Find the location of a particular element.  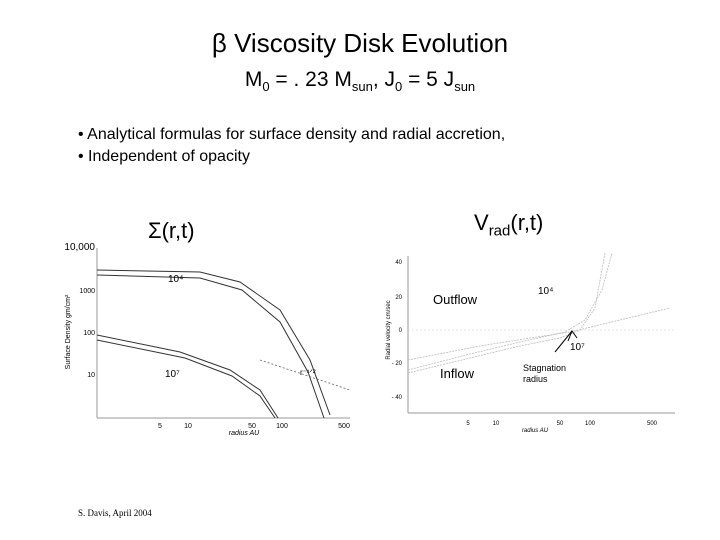

sigma-label: Σ(r,t) is located at coordinates (171, 230).